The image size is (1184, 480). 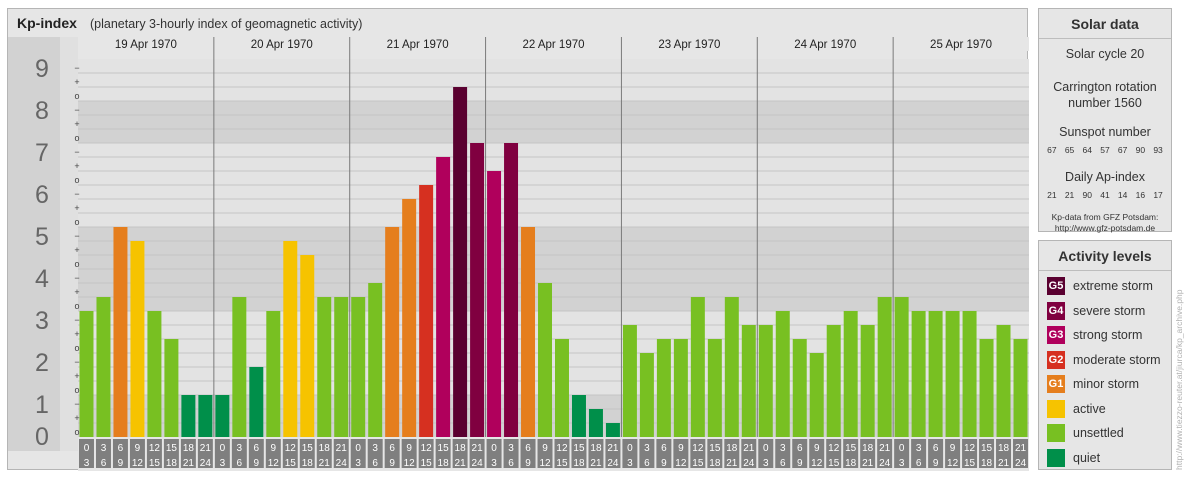 What do you see at coordinates (1105, 410) in the screenshot?
I see `legend-item: active` at bounding box center [1105, 410].